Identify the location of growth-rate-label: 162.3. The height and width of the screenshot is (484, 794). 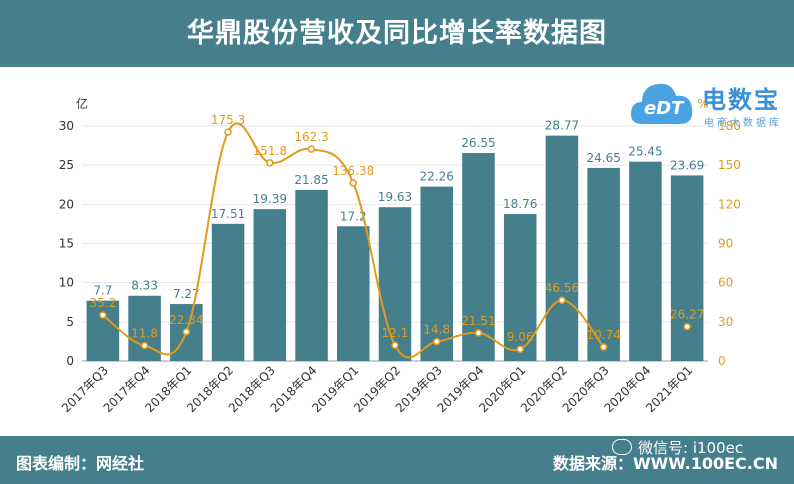
(311, 137).